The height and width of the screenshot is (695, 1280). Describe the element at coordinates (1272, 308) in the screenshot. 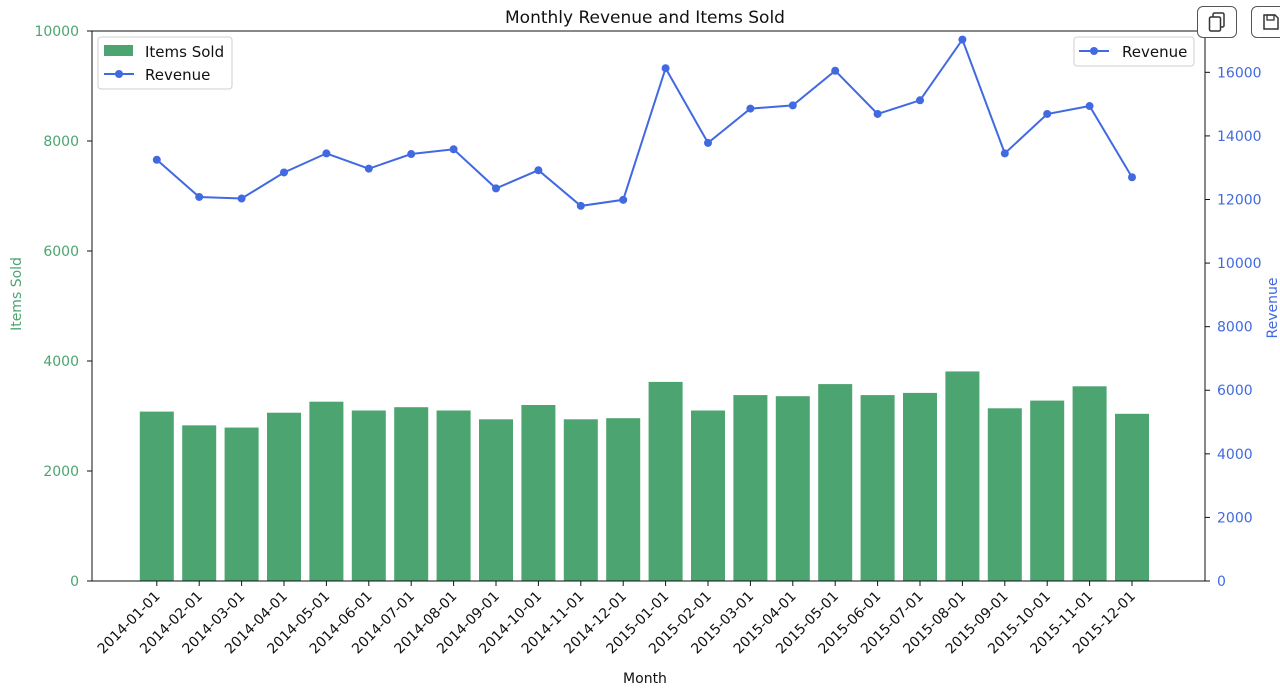

I see `right-y-axis-label: Revenue` at that location.